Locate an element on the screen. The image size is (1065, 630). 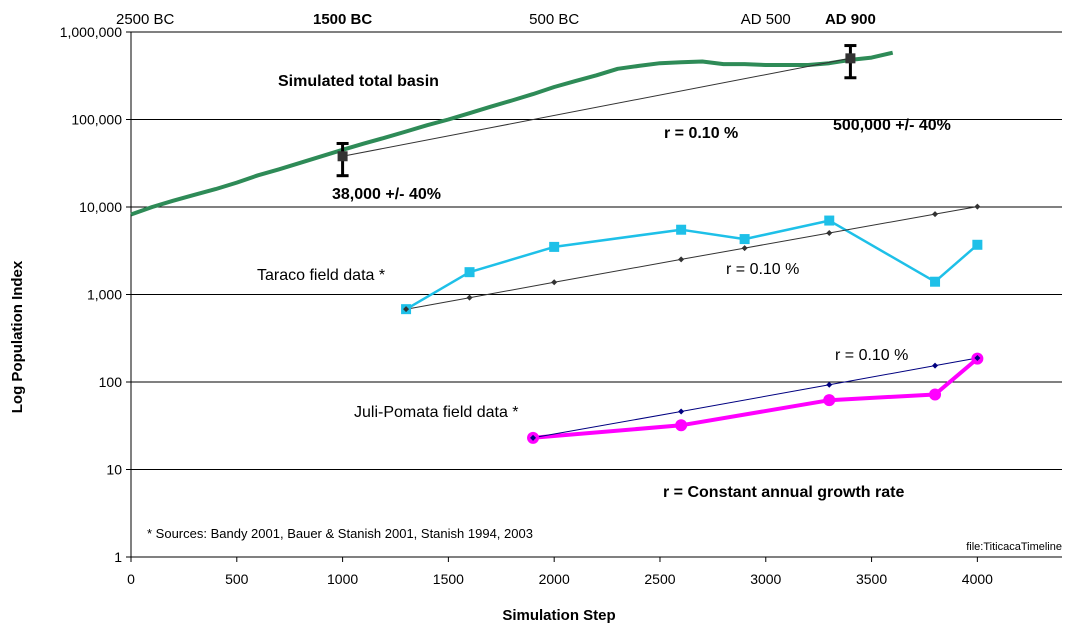
error-bars is located at coordinates (596, 111).